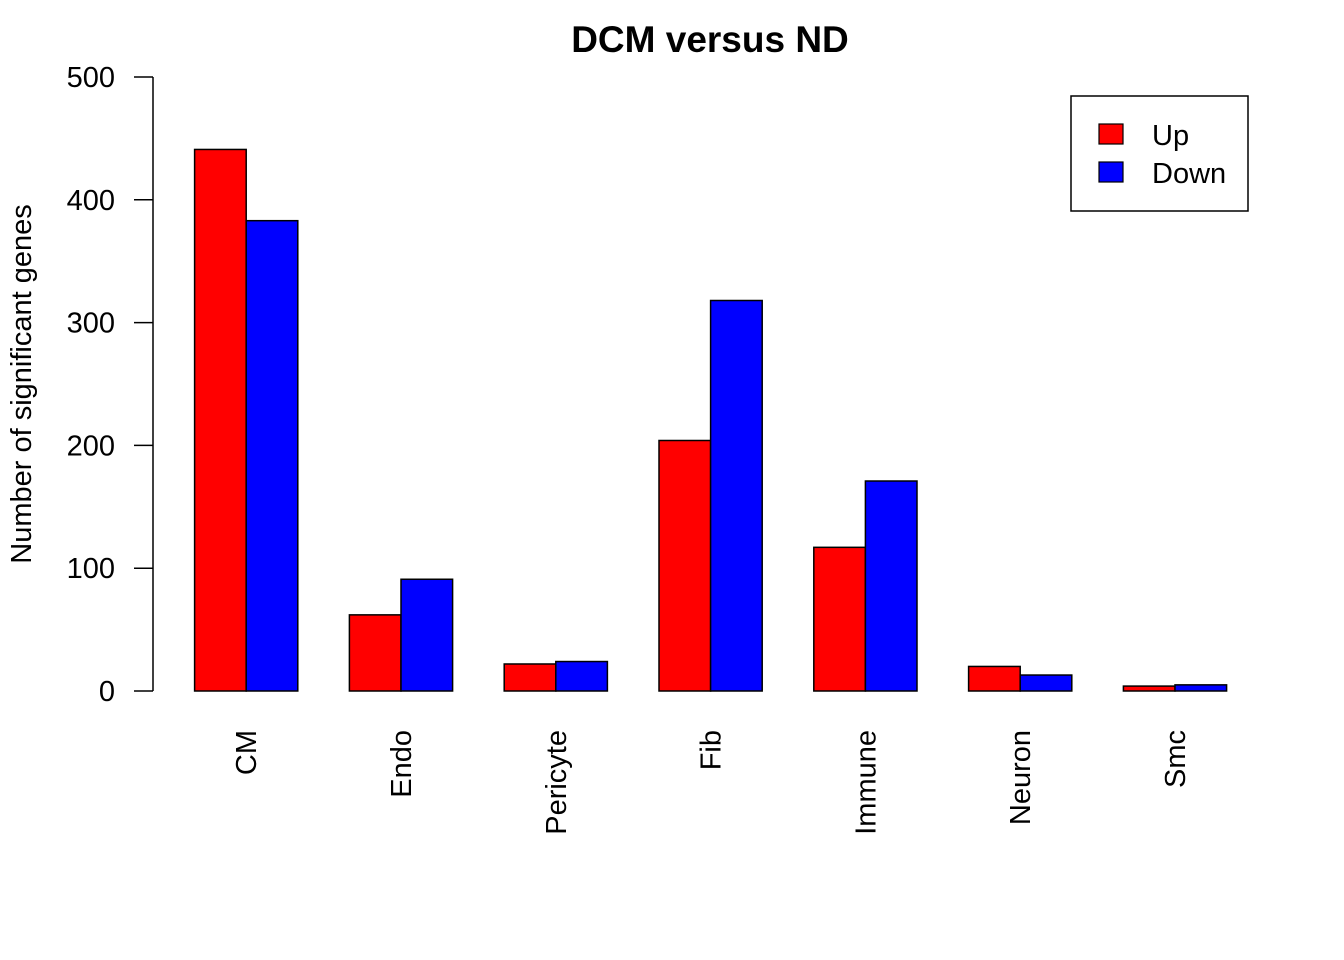  What do you see at coordinates (110, 385) in the screenshot?
I see `y-axis: 0 100 200 300 400 500` at bounding box center [110, 385].